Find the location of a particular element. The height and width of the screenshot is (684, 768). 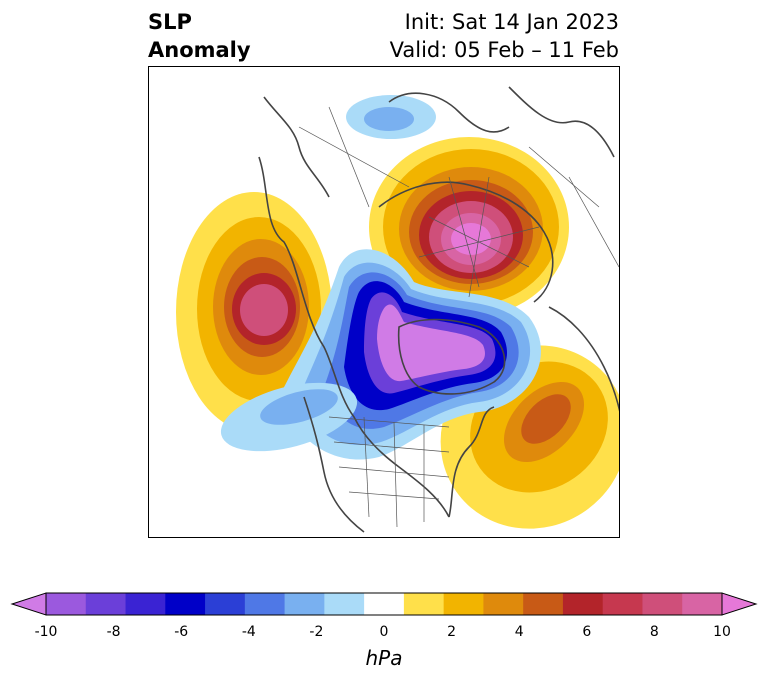

colorbar-tick-label: -2 is located at coordinates (316, 632).